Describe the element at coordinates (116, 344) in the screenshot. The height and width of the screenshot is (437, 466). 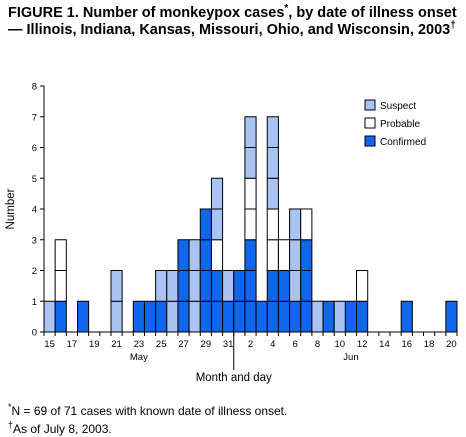
I see `x-tick-label: 21` at that location.